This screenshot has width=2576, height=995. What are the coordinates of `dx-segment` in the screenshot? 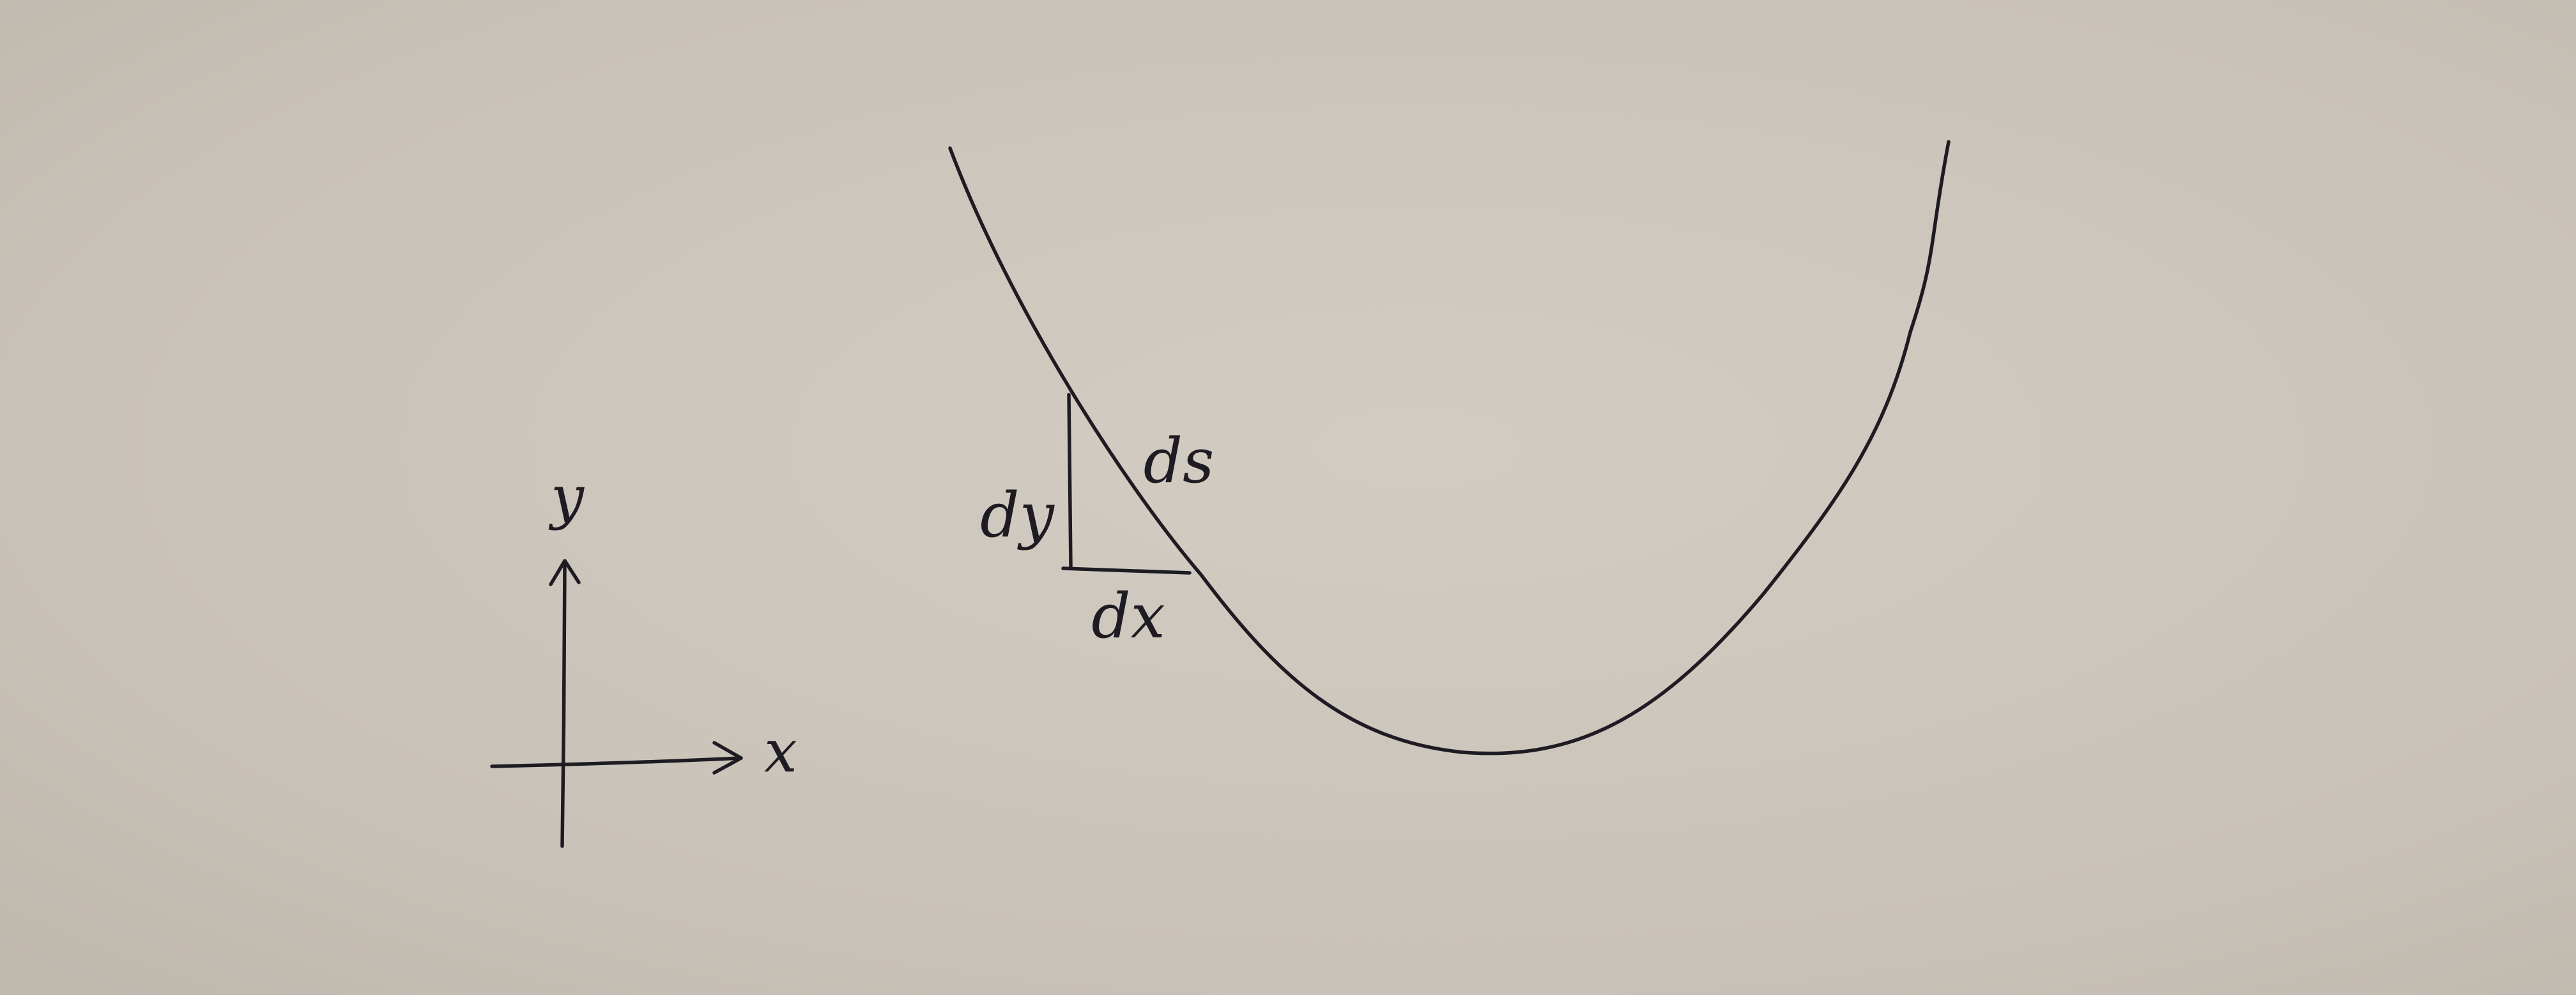 It's located at (1126, 571).